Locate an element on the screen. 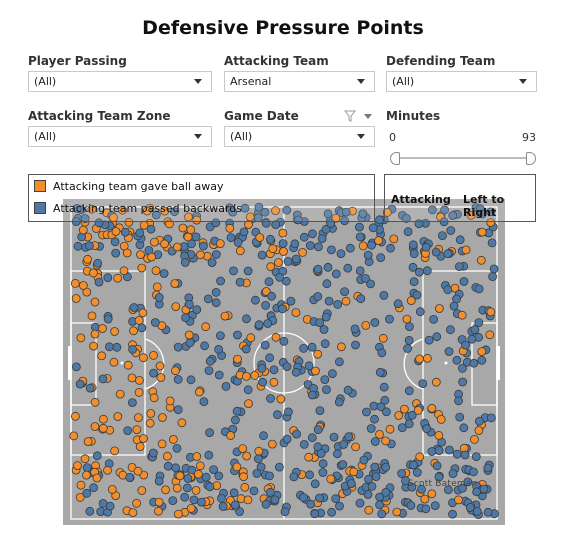  legend-item-passed-backwards: Attacking team passed backwards is located at coordinates (138, 209).